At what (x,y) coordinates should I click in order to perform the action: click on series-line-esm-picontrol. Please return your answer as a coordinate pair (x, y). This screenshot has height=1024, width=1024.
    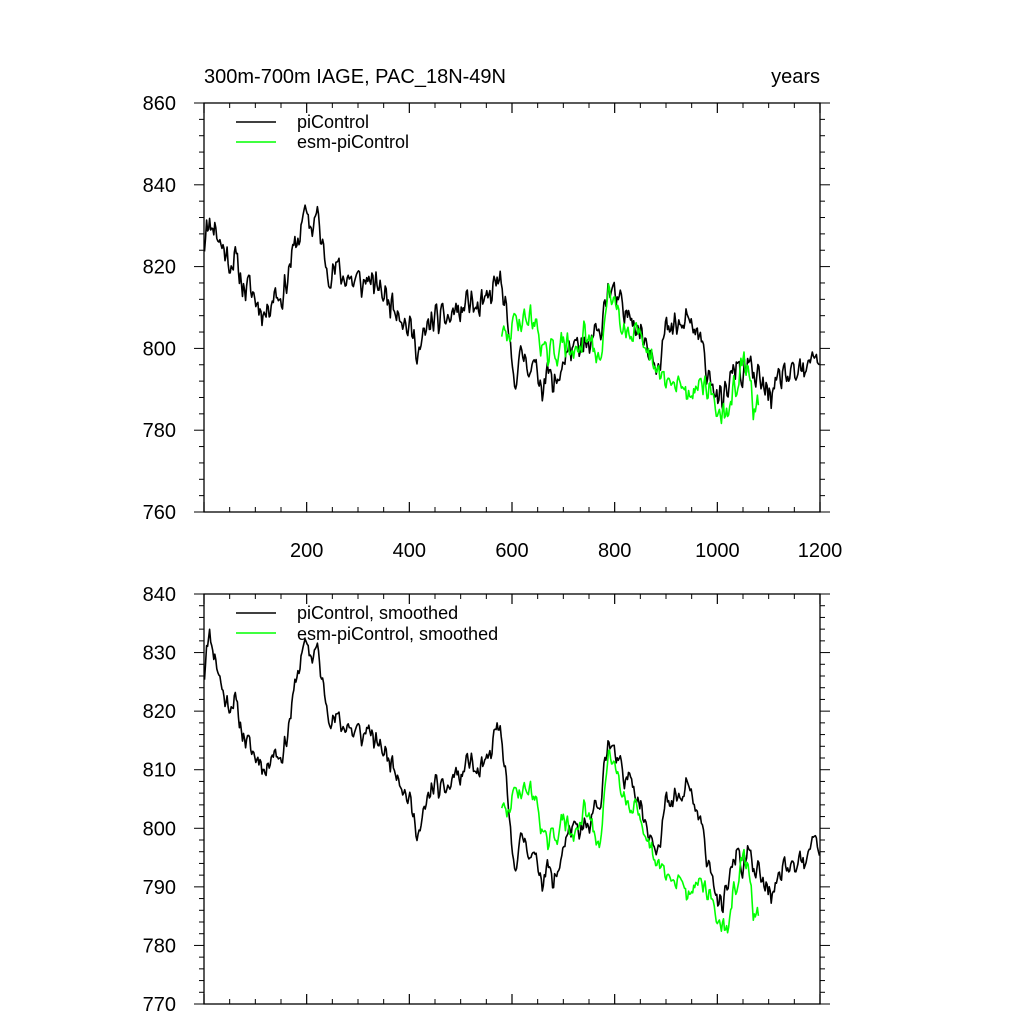
    Looking at the image, I should click on (630, 354).